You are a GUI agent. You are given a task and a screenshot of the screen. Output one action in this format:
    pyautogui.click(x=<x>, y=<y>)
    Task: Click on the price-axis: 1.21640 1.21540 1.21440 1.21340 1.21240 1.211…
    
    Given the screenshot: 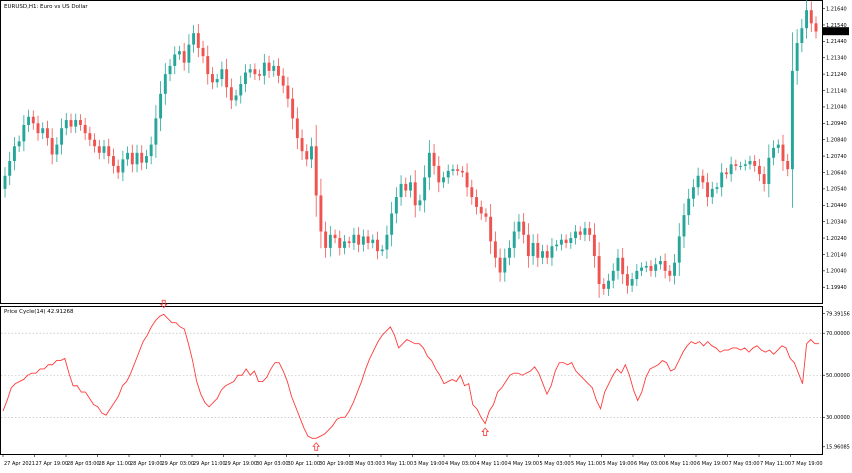 What is the action you would take?
    pyautogui.click(x=834, y=148)
    